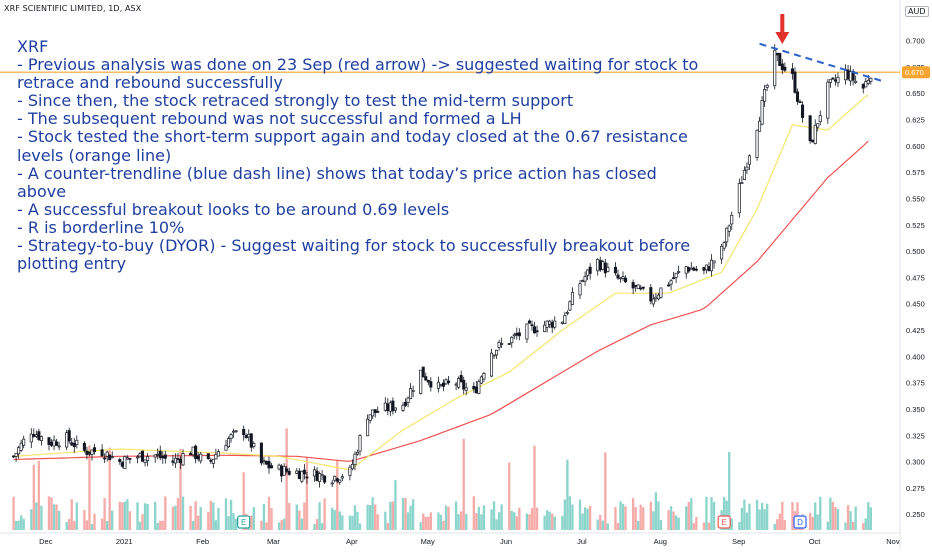 This screenshot has width=932, height=555. I want to click on y-tick-label: 0.625, so click(915, 120).